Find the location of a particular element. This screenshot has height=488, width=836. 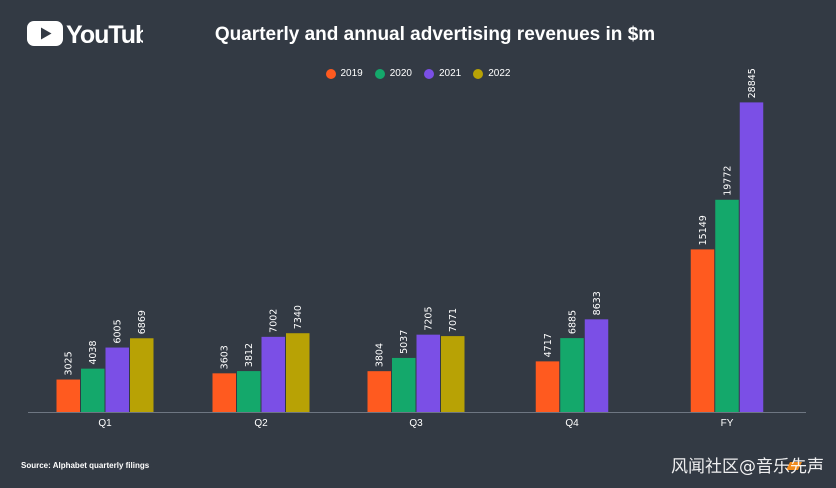

data-label: 28845 is located at coordinates (752, 83).